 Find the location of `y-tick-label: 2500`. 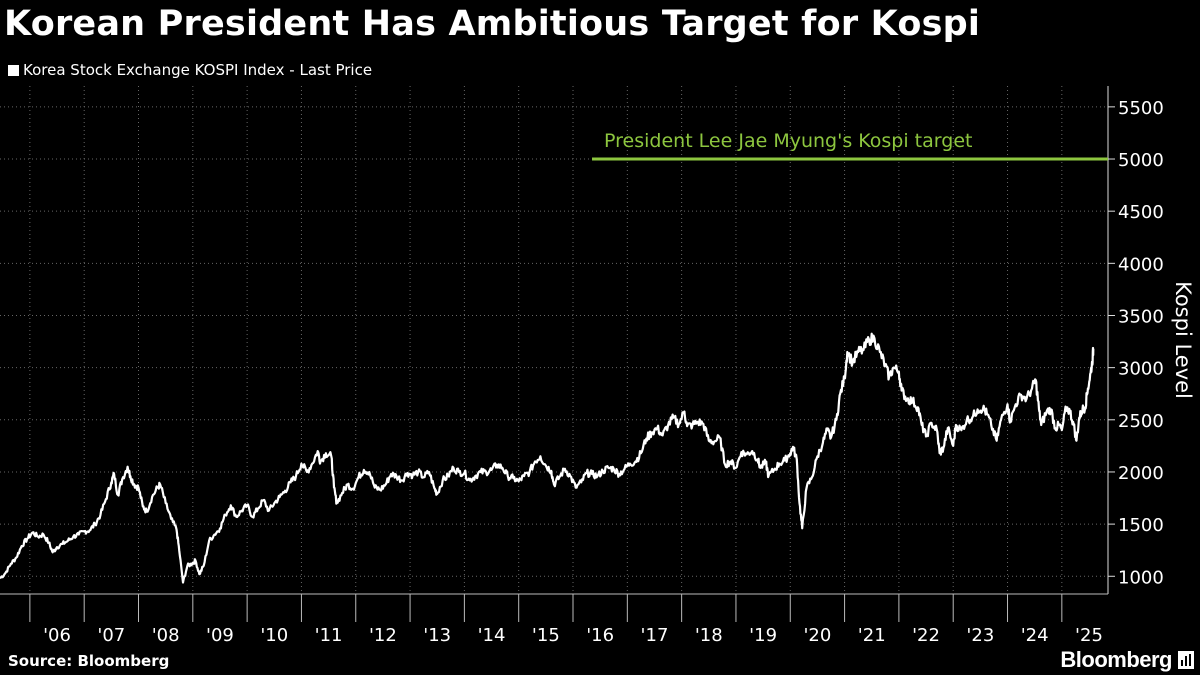

y-tick-label: 2500 is located at coordinates (1141, 421).